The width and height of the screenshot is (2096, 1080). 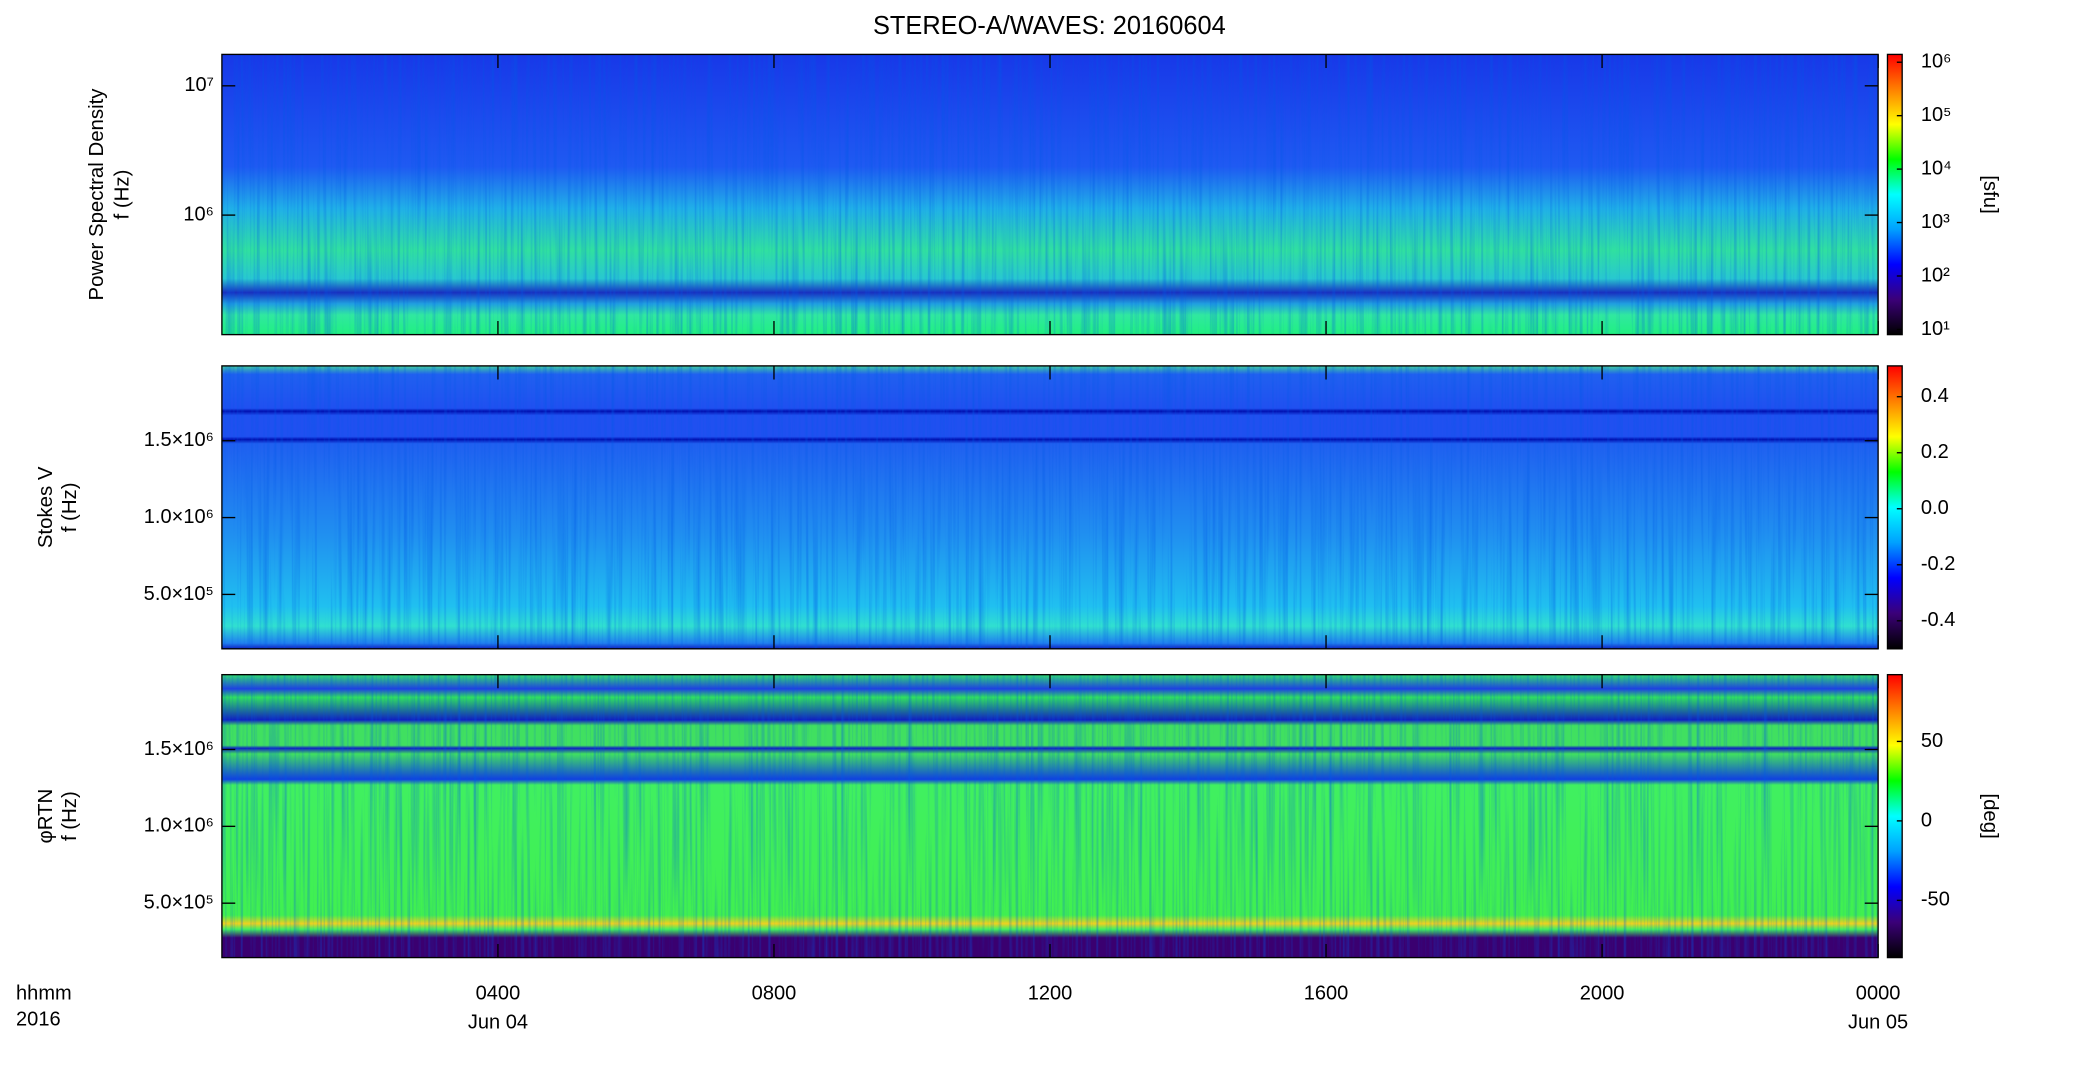 What do you see at coordinates (46, 816) in the screenshot?
I see `y-axis-label: φRTN` at bounding box center [46, 816].